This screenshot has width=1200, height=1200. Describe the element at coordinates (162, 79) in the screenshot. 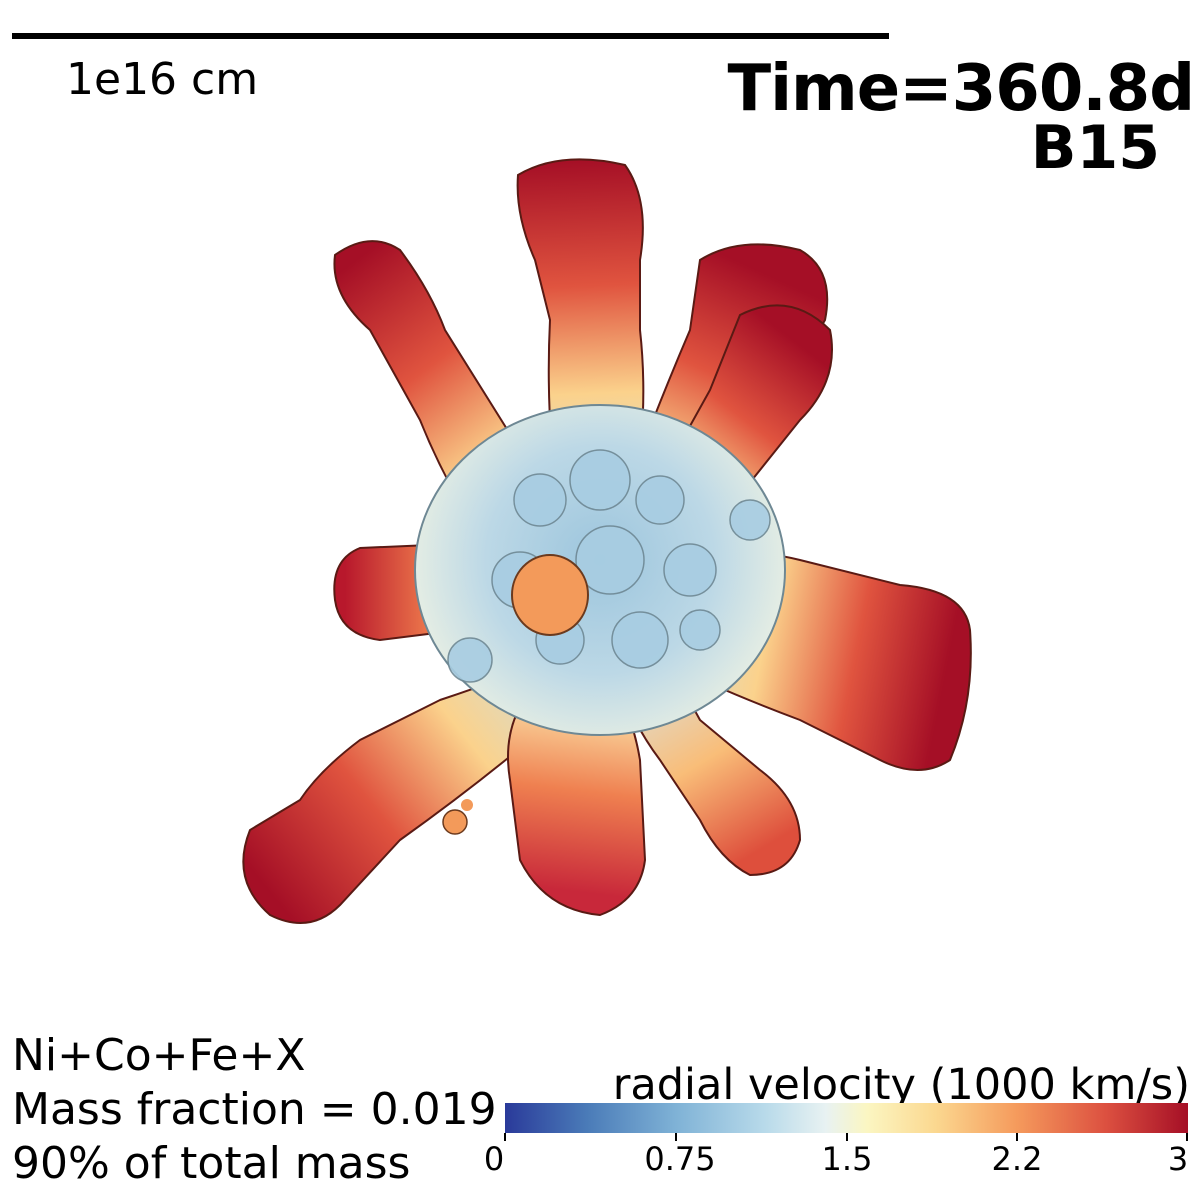

I see `scale-label: 1e16 cm` at that location.